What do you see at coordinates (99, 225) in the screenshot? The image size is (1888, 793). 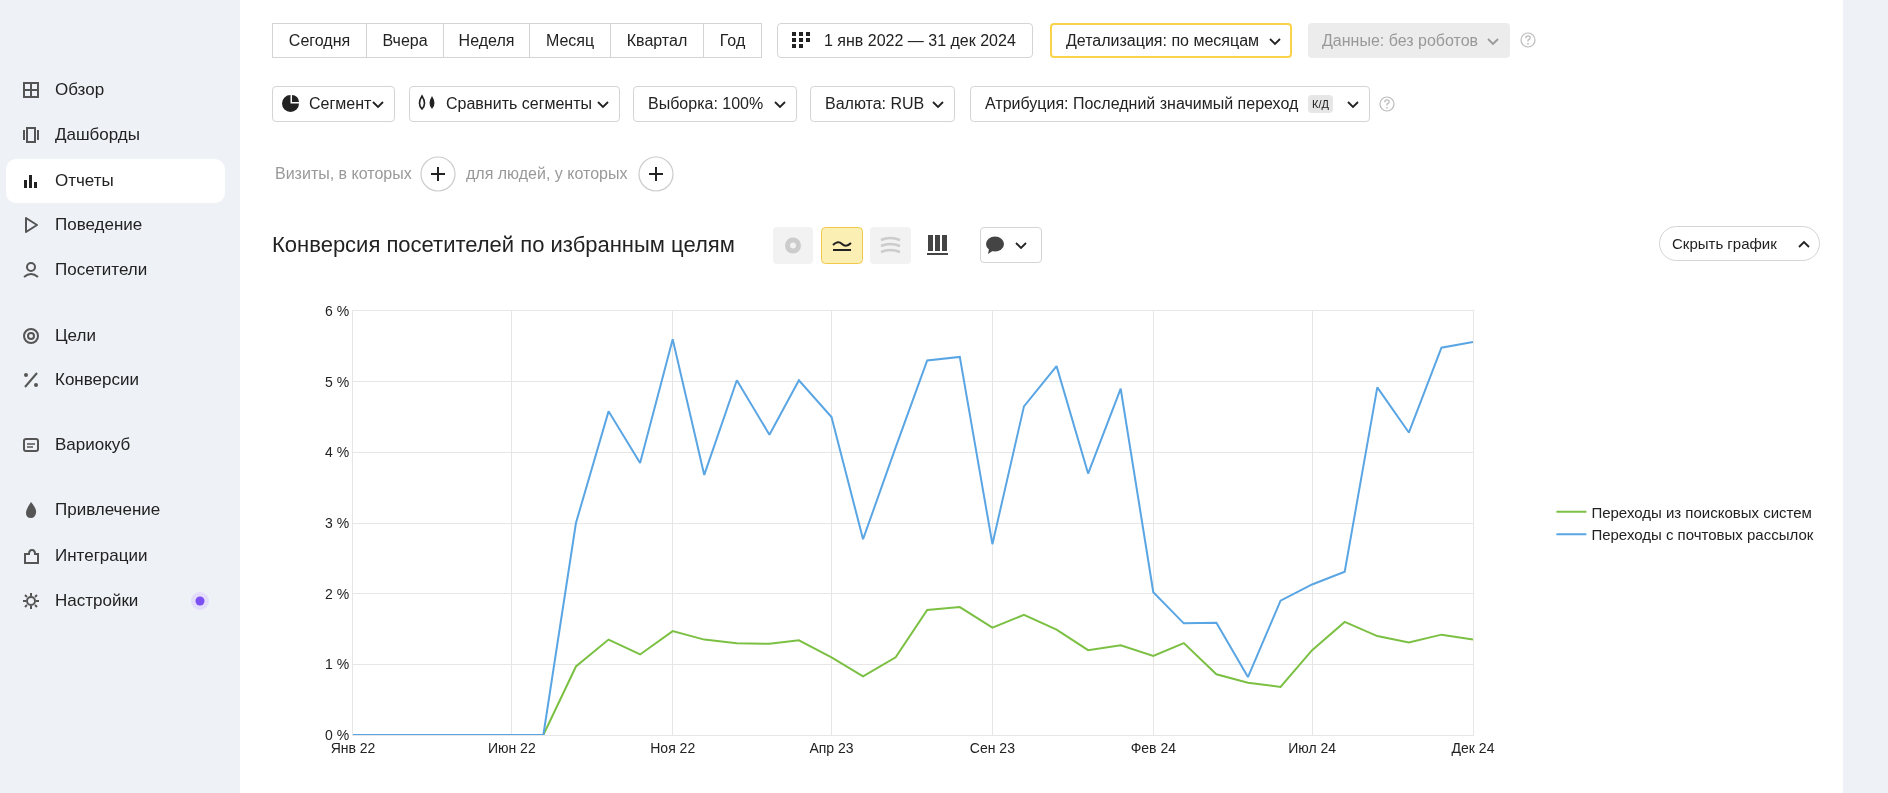 I see `text: Поведение` at bounding box center [99, 225].